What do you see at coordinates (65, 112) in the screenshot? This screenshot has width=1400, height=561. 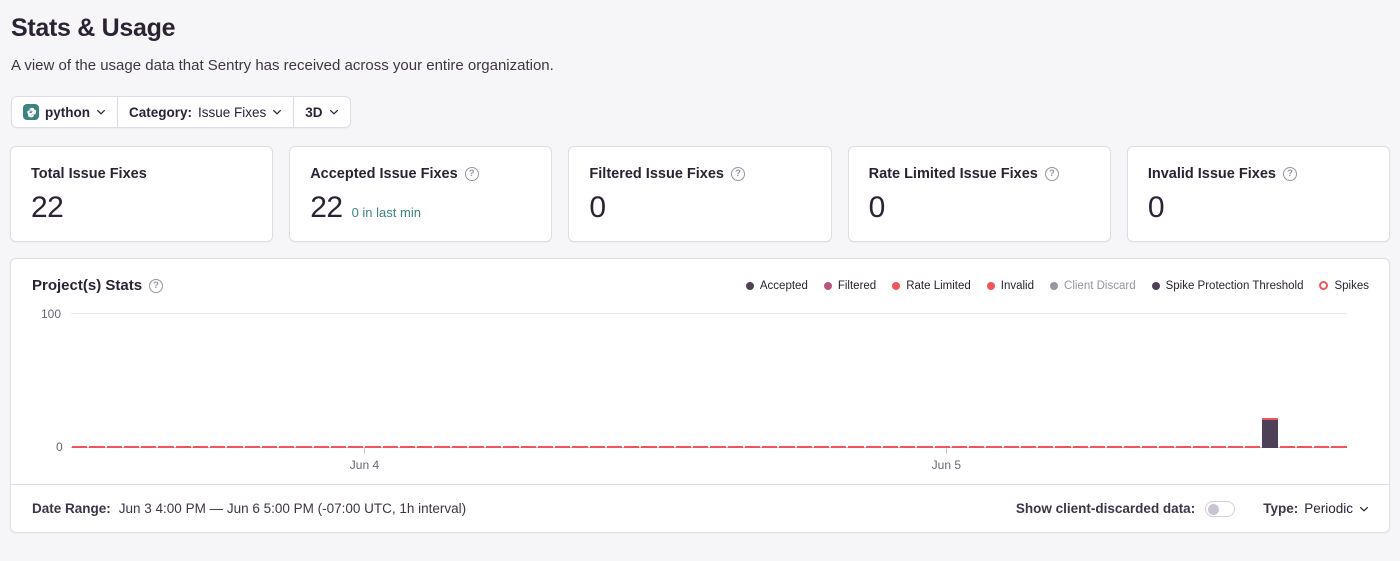 I see `project-filter: python` at bounding box center [65, 112].